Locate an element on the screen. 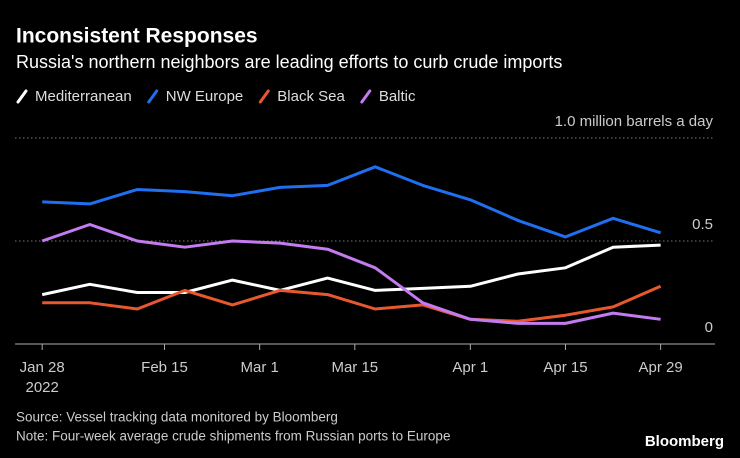 Image resolution: width=740 pixels, height=458 pixels. y-tick-label: 0 is located at coordinates (709, 327).